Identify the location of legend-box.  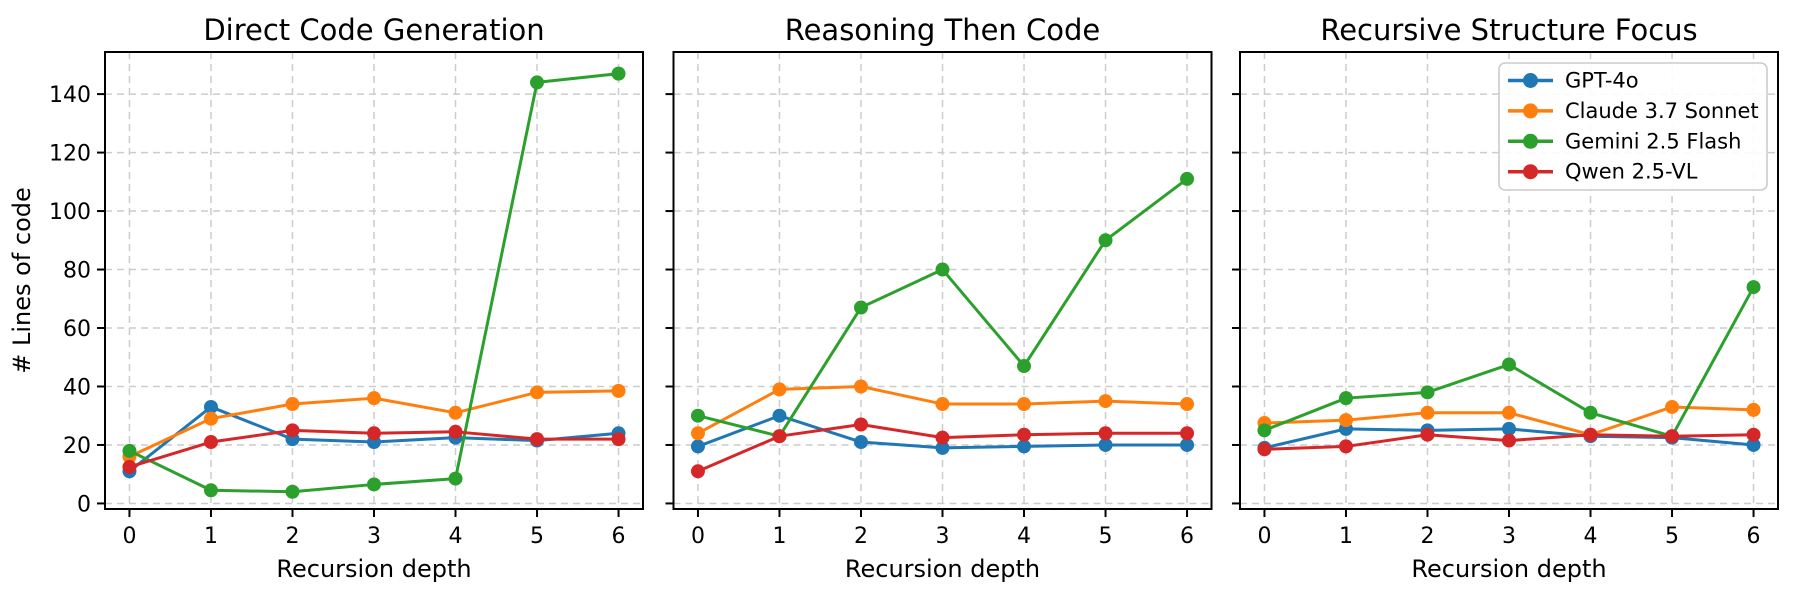
(1633, 126).